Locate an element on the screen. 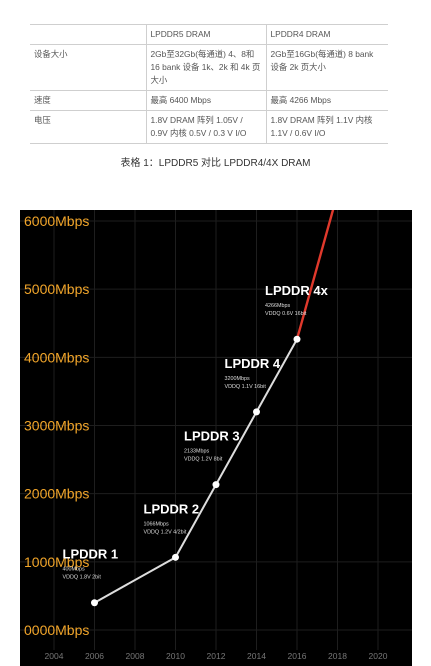  generation-label: LPDDR 3 is located at coordinates (212, 436).